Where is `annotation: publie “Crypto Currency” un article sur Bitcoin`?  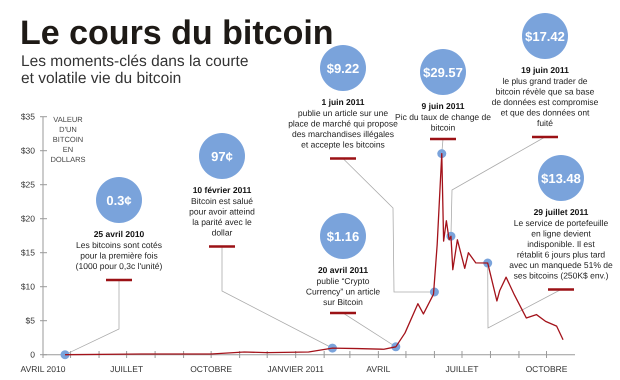 annotation: publie “Crypto Currency” un article sur Bitcoin is located at coordinates (343, 291).